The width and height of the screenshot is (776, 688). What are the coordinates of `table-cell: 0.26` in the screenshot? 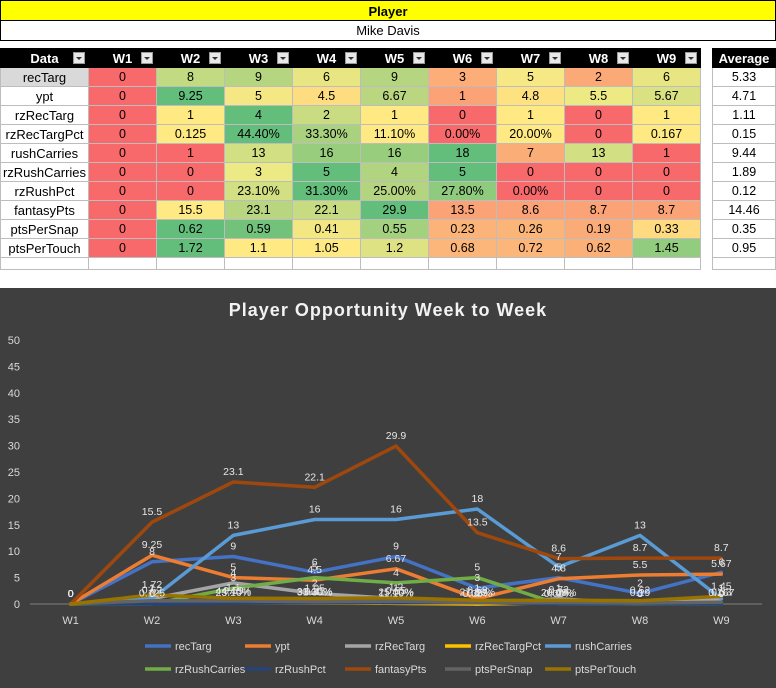 It's located at (530, 229).